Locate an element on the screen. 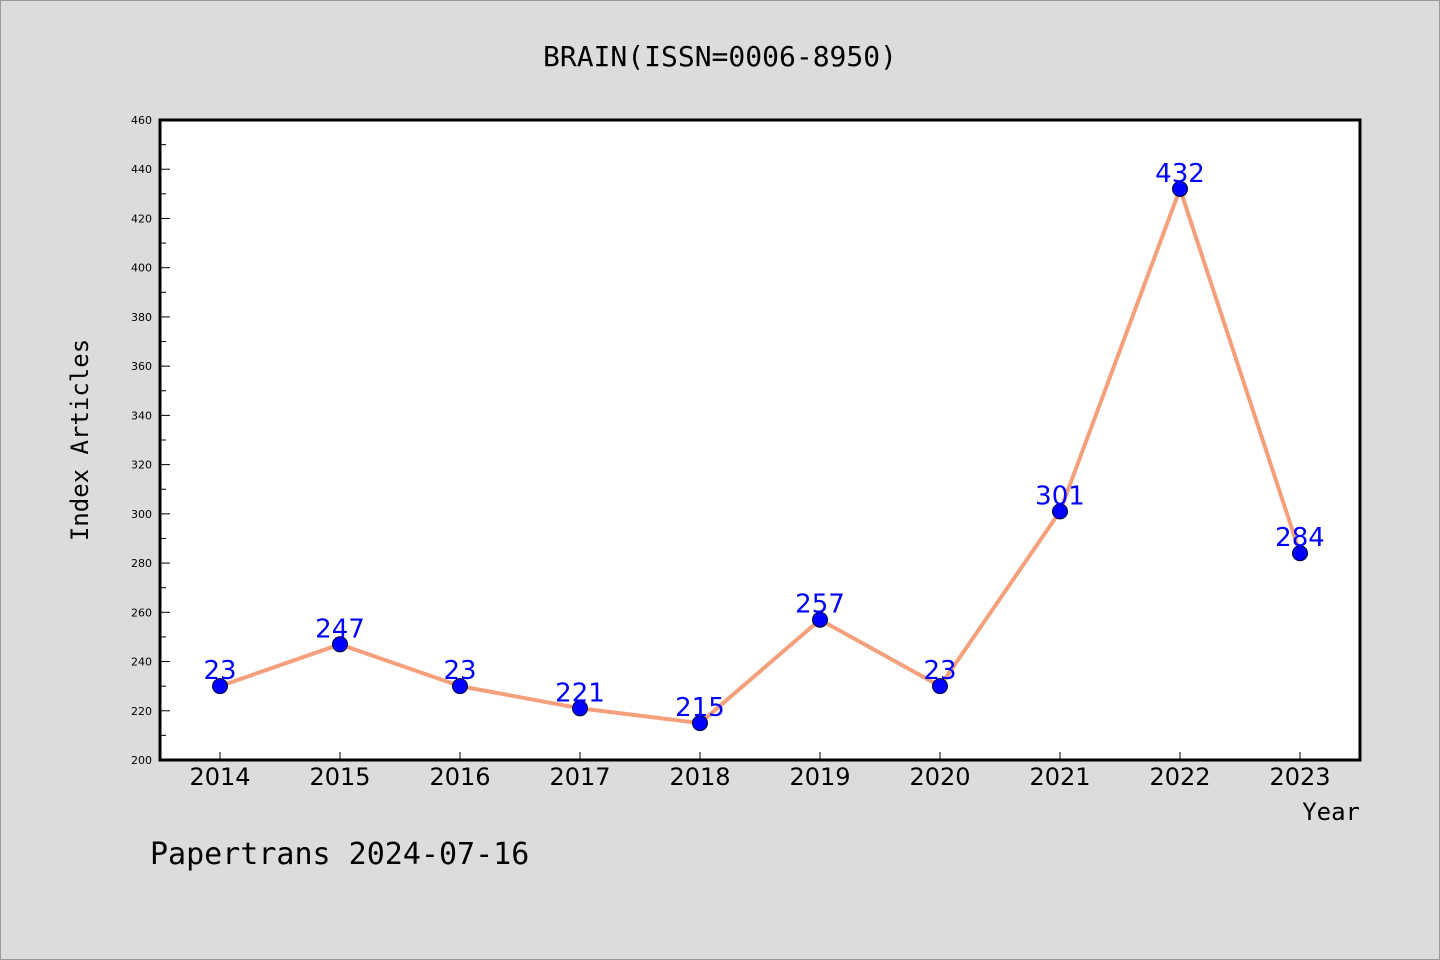 The width and height of the screenshot is (1440, 960). x-tick-label: 2019 is located at coordinates (819, 777).